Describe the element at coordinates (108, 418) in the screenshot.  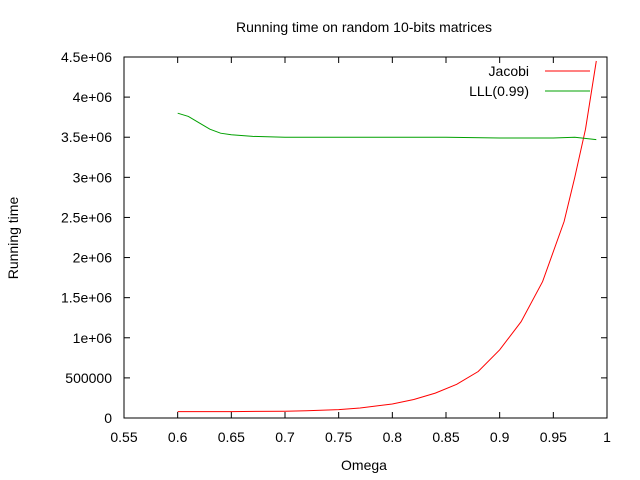
I see `y-tick-label: 0` at that location.